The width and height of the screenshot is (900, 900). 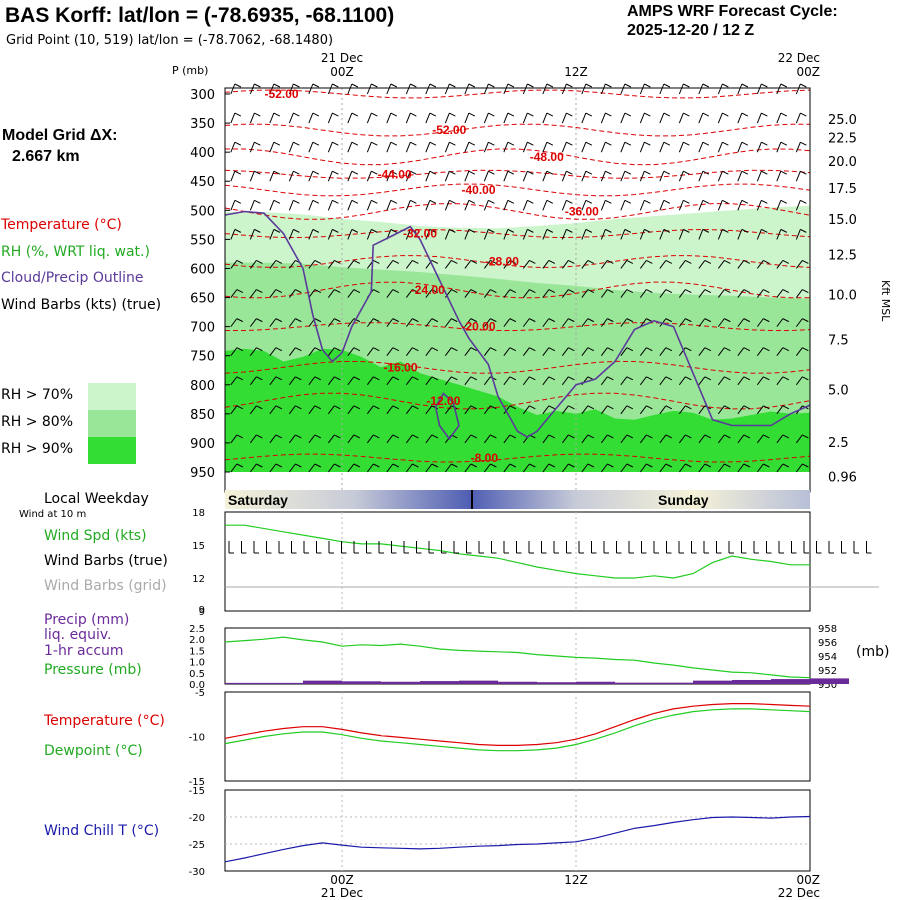 I want to click on precip-legend-accum: 1-hr accum, so click(x=84, y=651).